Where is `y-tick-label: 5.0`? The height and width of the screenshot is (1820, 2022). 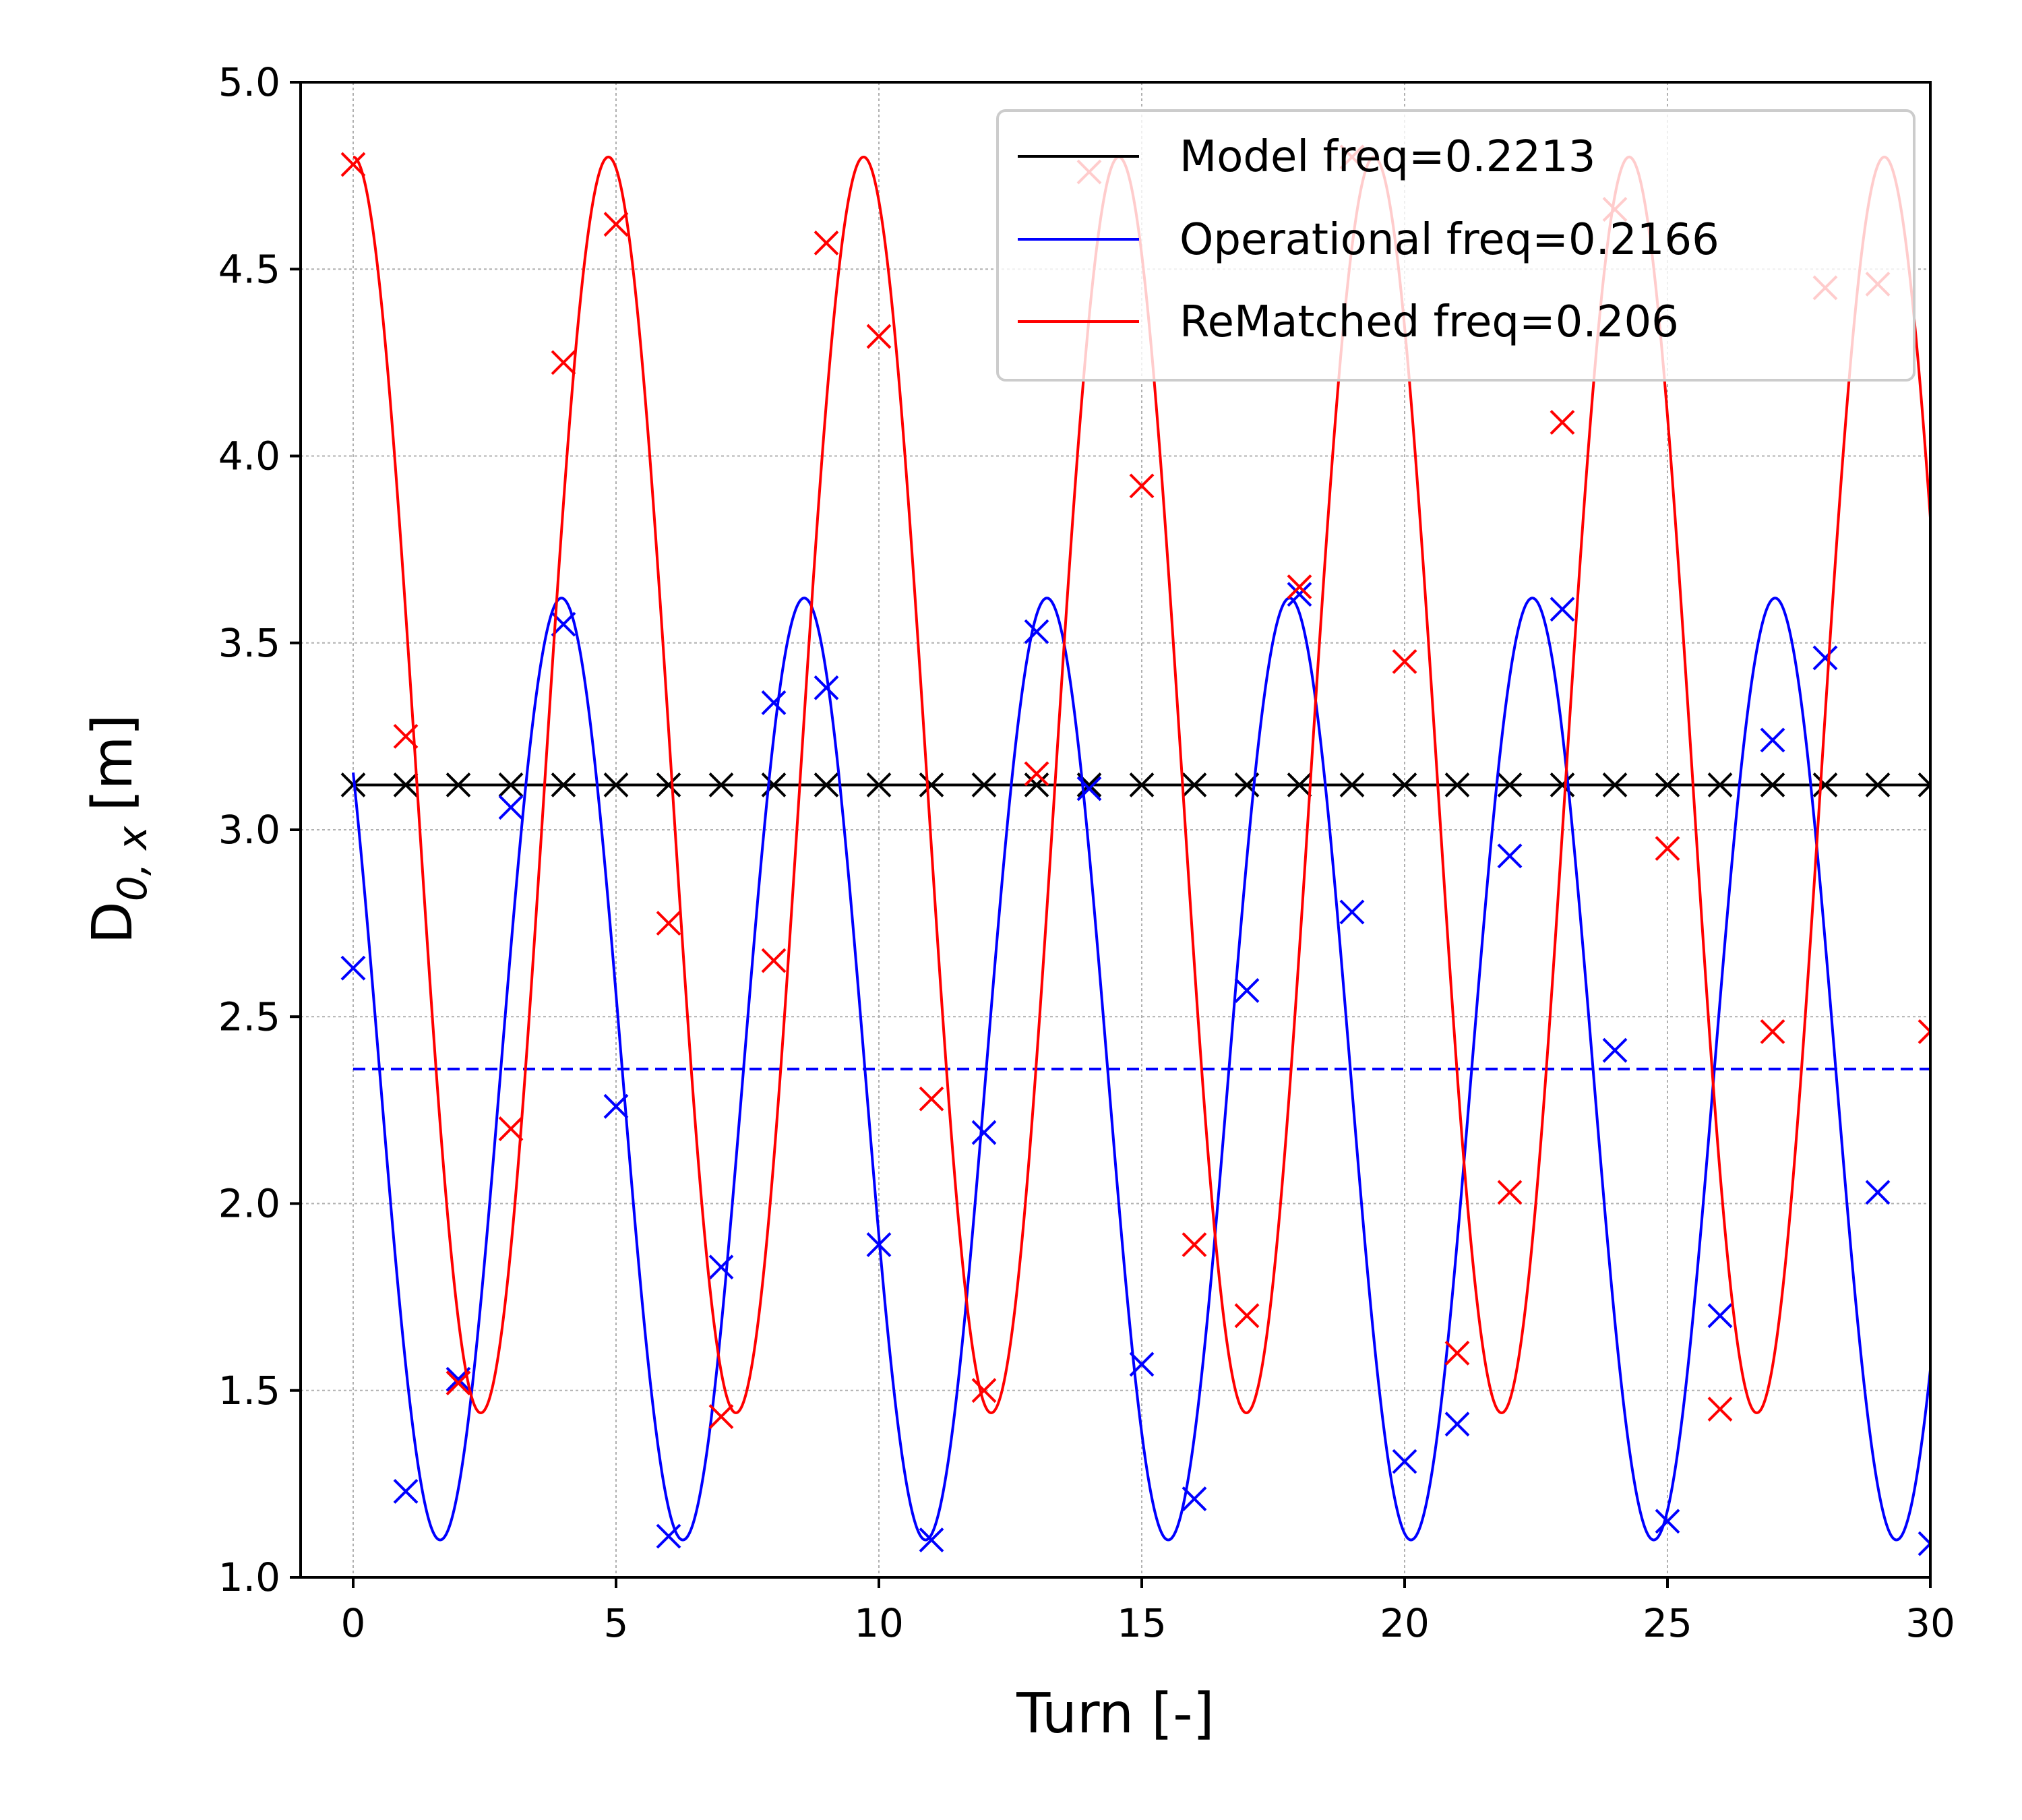 y-tick-label: 5.0 is located at coordinates (249, 82).